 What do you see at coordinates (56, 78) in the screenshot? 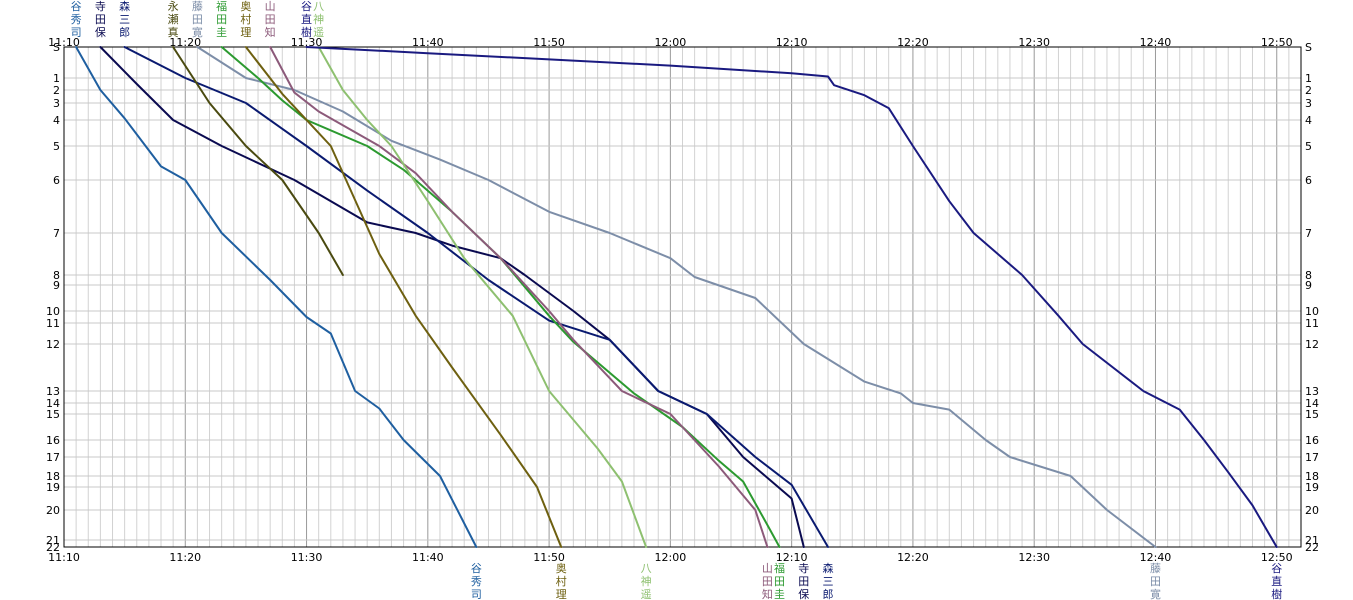
I see `y-tick-label-left: 1` at bounding box center [56, 78].